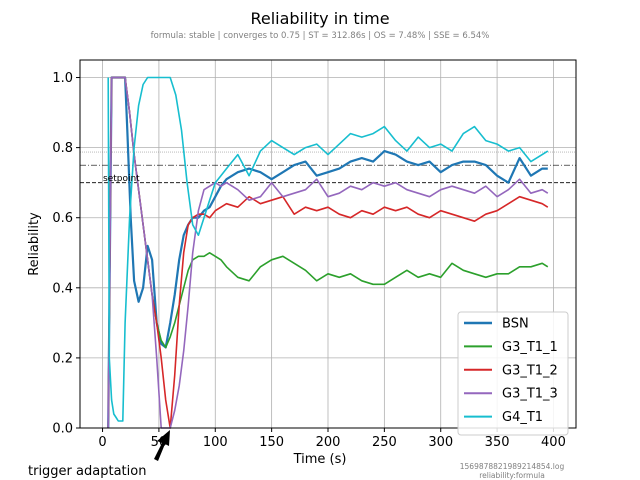  What do you see at coordinates (440, 442) in the screenshot?
I see `x-tick-label-6: 300` at bounding box center [440, 442].